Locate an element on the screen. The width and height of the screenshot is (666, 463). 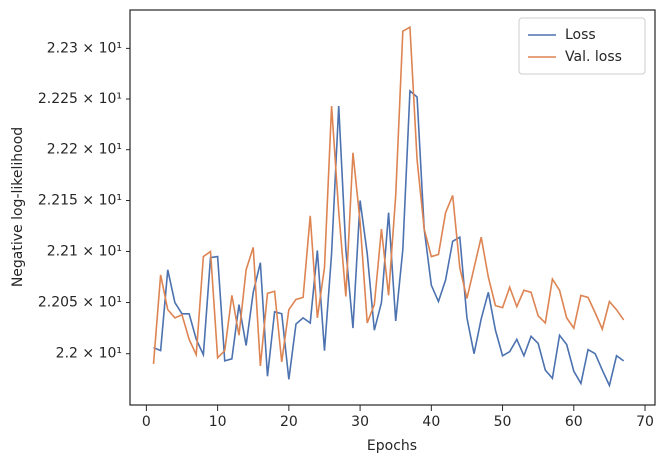
legend-label: Loss is located at coordinates (580, 35).